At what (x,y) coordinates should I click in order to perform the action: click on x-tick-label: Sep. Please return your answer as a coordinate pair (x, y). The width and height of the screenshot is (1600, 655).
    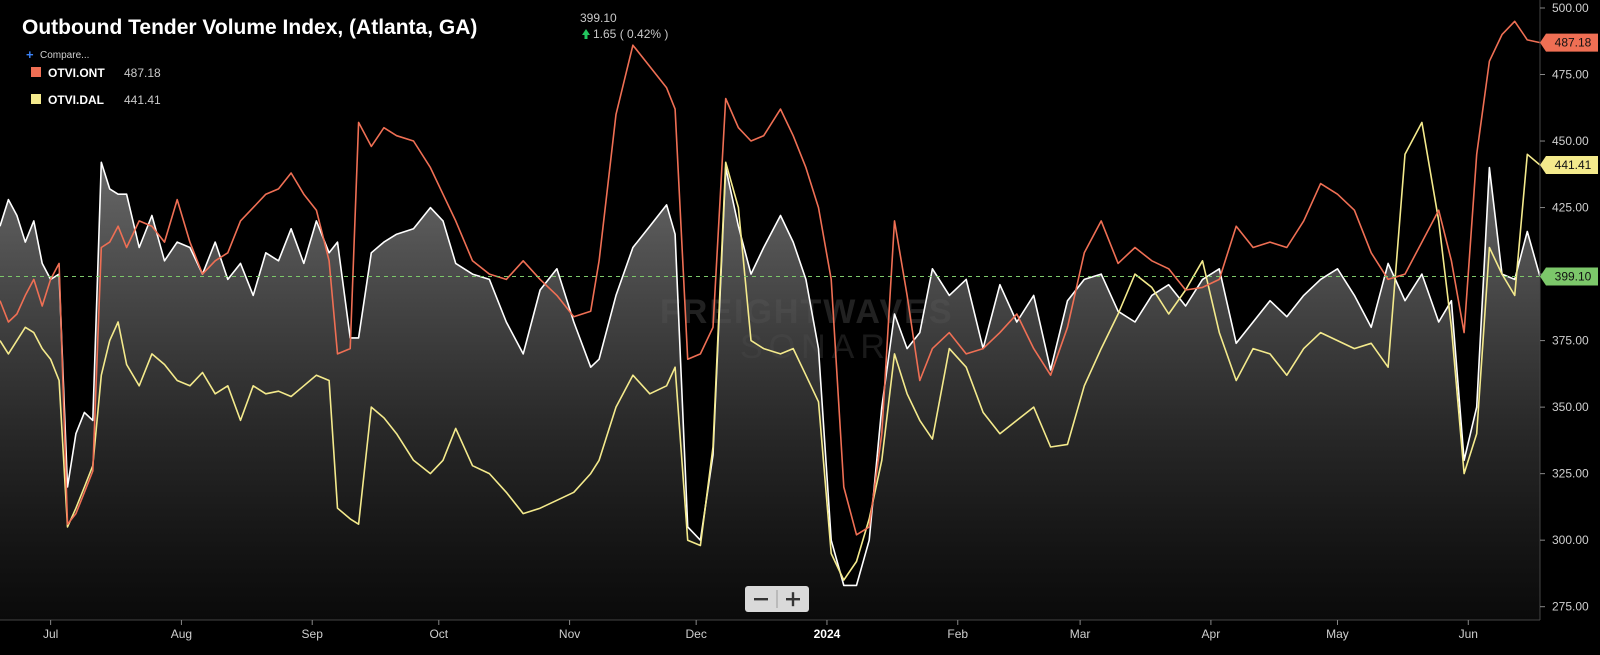
    Looking at the image, I should click on (313, 634).